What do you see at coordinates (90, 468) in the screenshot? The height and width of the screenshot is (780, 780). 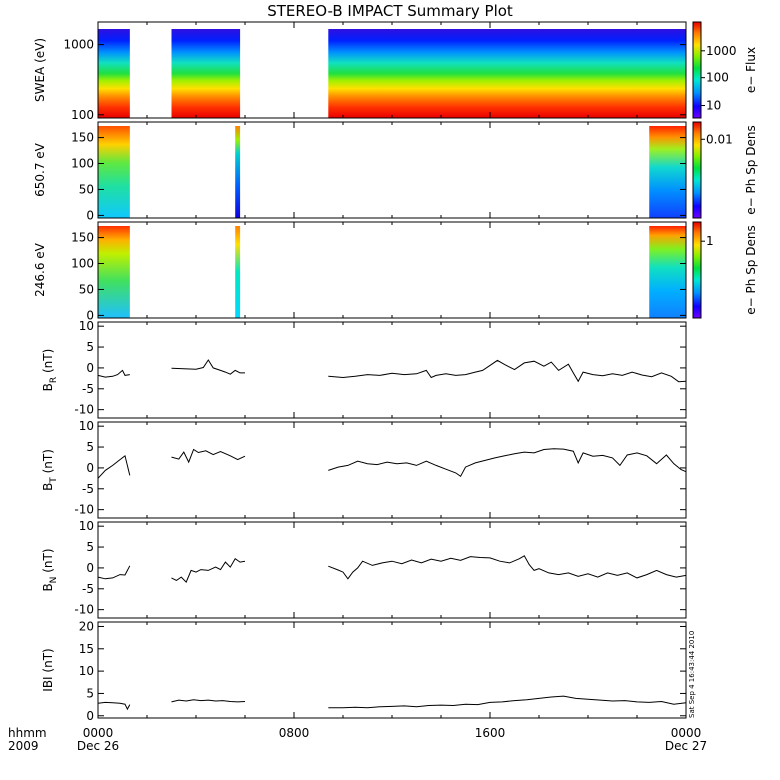 I see `ytick-label-bt-2: 0` at bounding box center [90, 468].